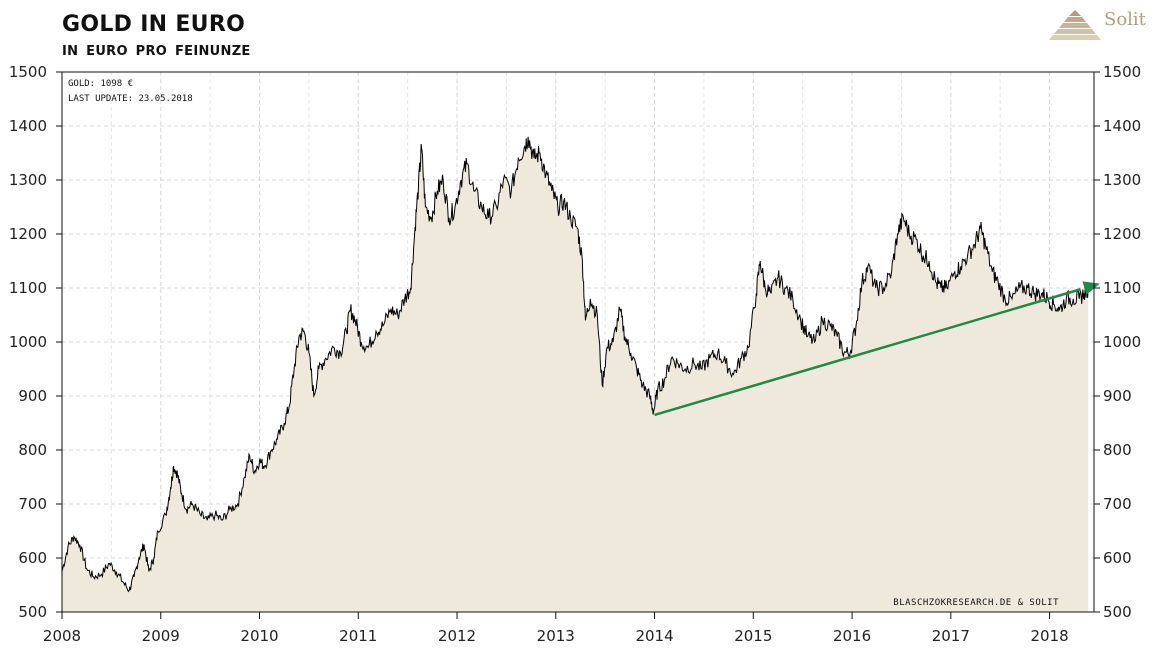 The height and width of the screenshot is (649, 1155). Describe the element at coordinates (32, 396) in the screenshot. I see `y-tick-label-left: 900` at that location.